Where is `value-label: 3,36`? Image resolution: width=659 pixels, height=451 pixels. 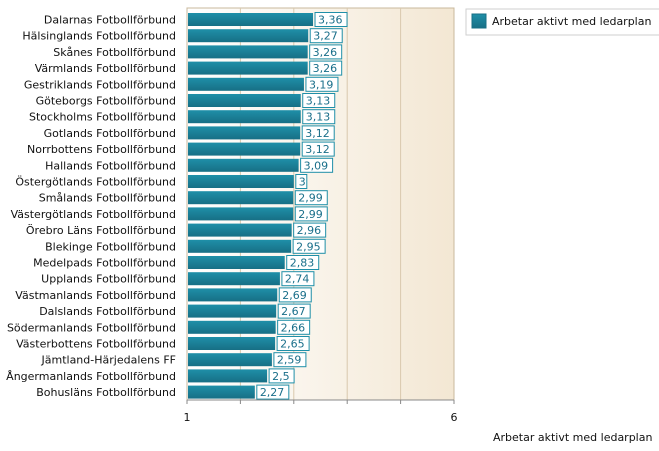
value-label: 3,36 is located at coordinates (330, 20).